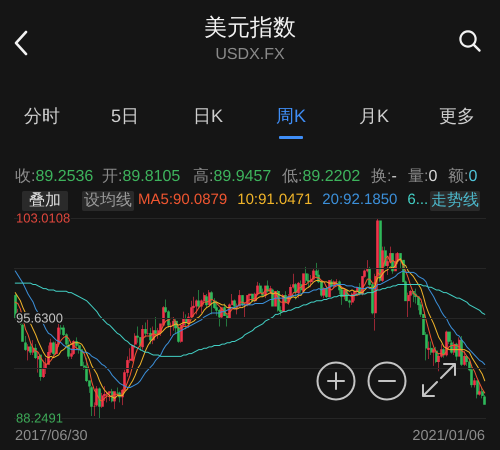 The image size is (500, 450). I want to click on text: 额:0, so click(463, 176).